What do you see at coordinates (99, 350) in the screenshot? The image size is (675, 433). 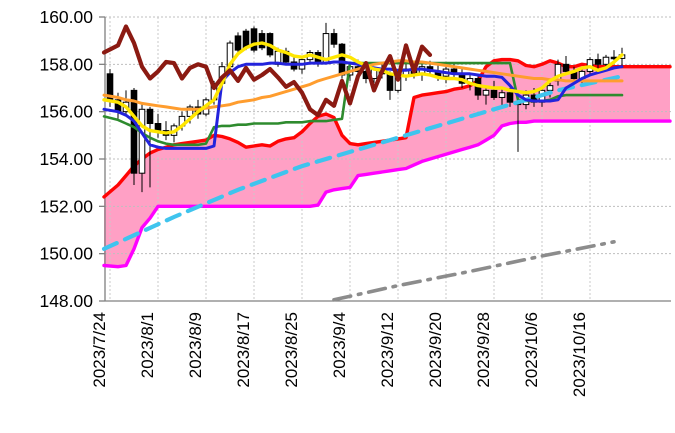 I see `x-axis-label: 2023/7/24` at bounding box center [99, 350].